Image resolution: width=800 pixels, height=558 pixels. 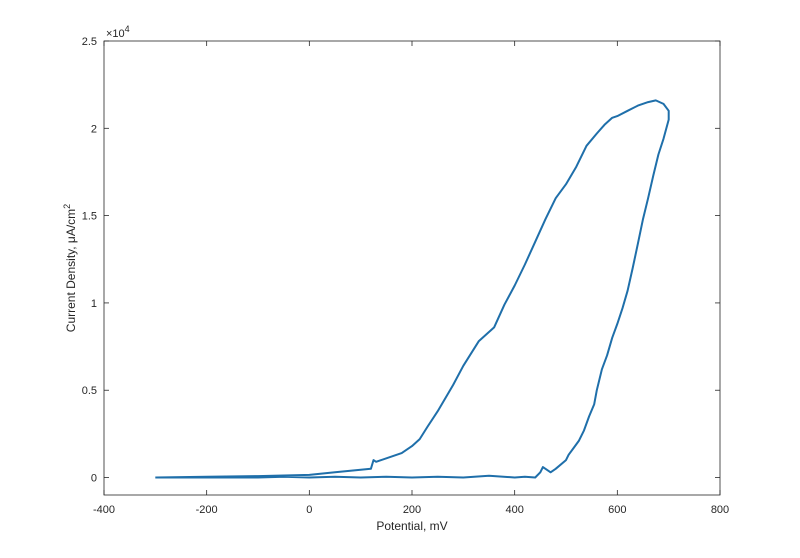 I want to click on y-axis-label-superscript: 2, so click(x=67, y=206).